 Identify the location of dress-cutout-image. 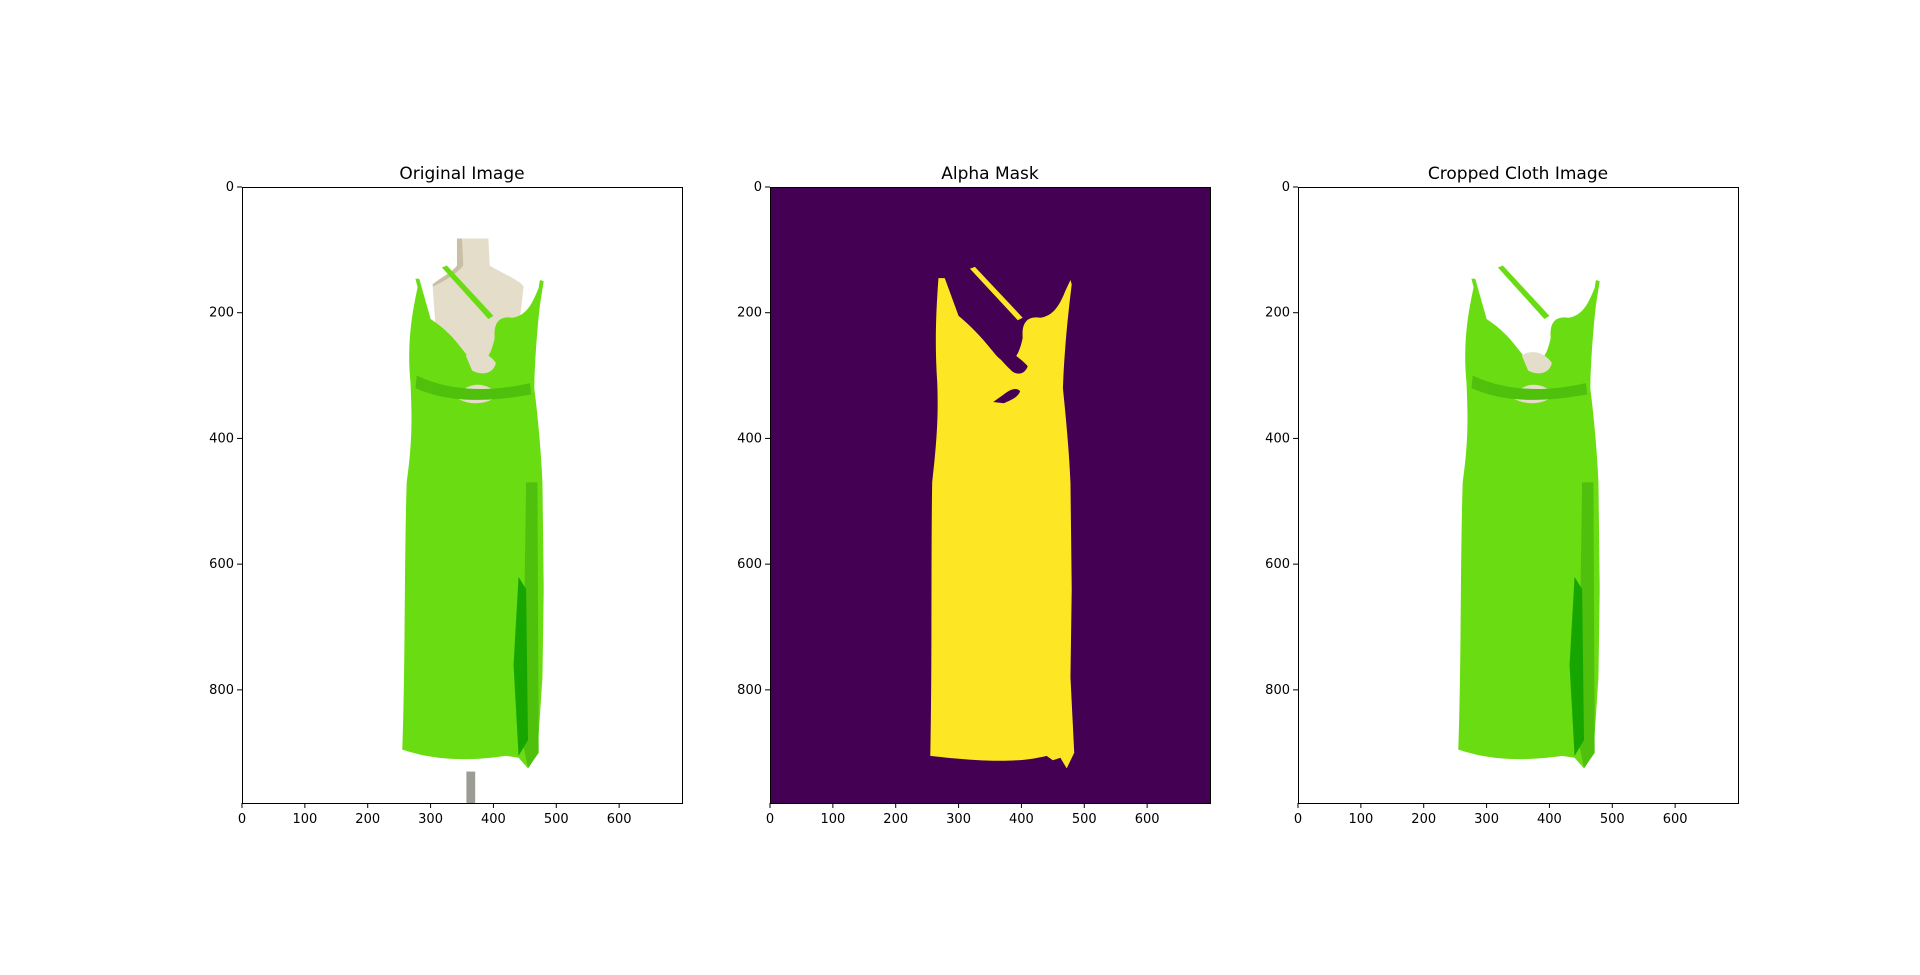
(1529, 517).